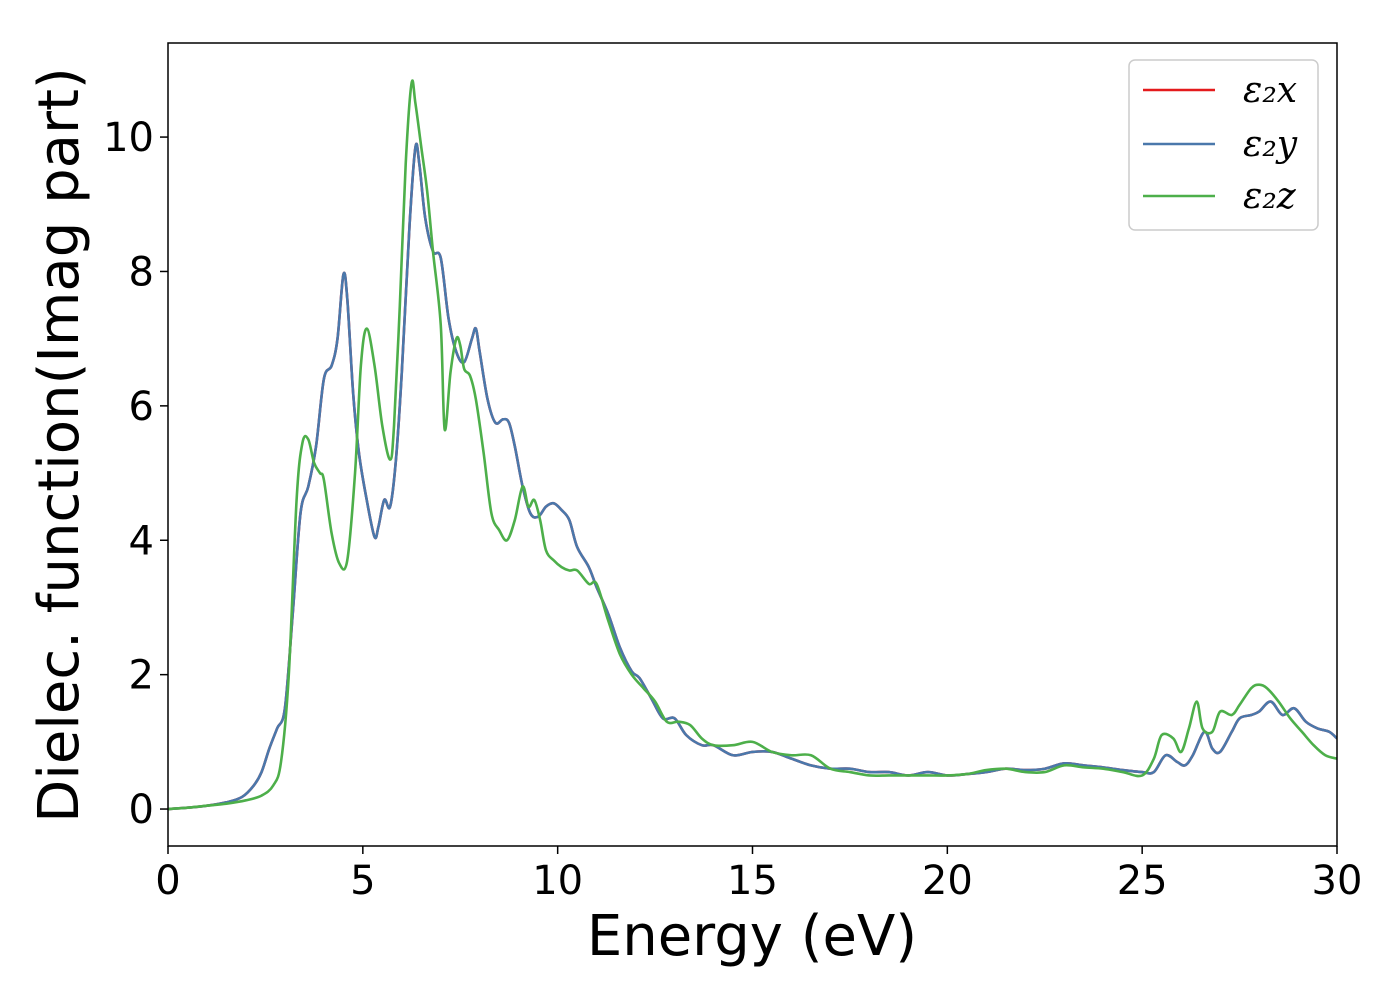 Image resolution: width=1400 pixels, height=1000 pixels. I want to click on legend-label-ex: ε₂x, so click(1270, 90).